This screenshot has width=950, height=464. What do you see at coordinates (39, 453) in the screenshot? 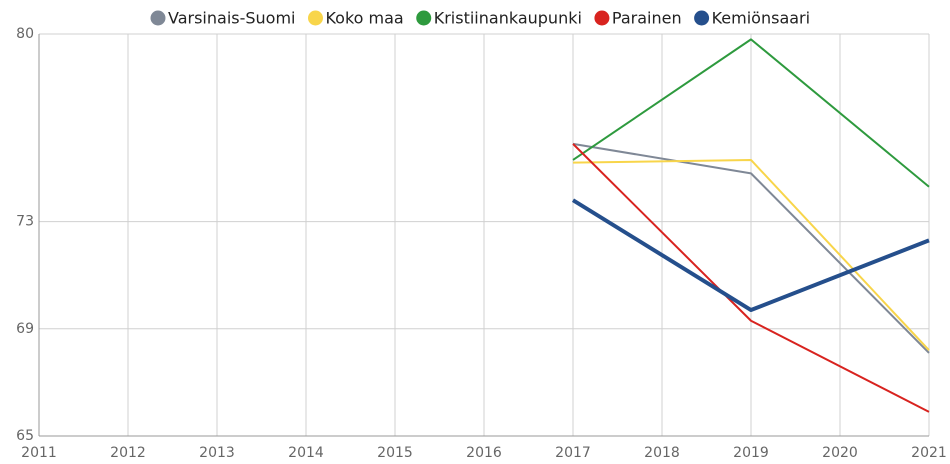
I see `x-tick-label: 2011` at bounding box center [39, 453].